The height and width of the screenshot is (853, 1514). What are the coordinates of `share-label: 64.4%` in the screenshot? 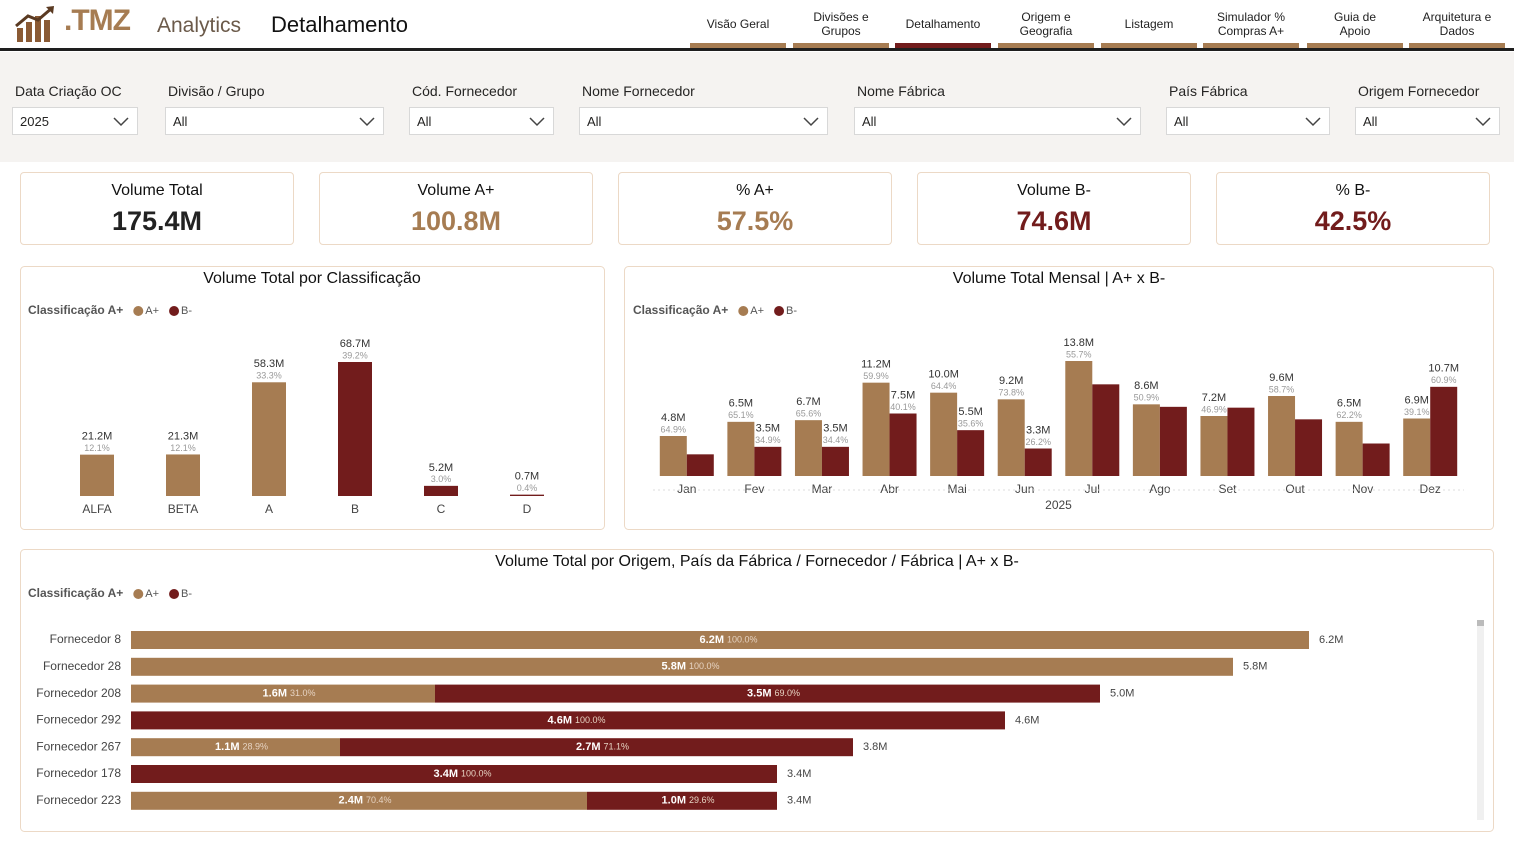 It's located at (944, 386).